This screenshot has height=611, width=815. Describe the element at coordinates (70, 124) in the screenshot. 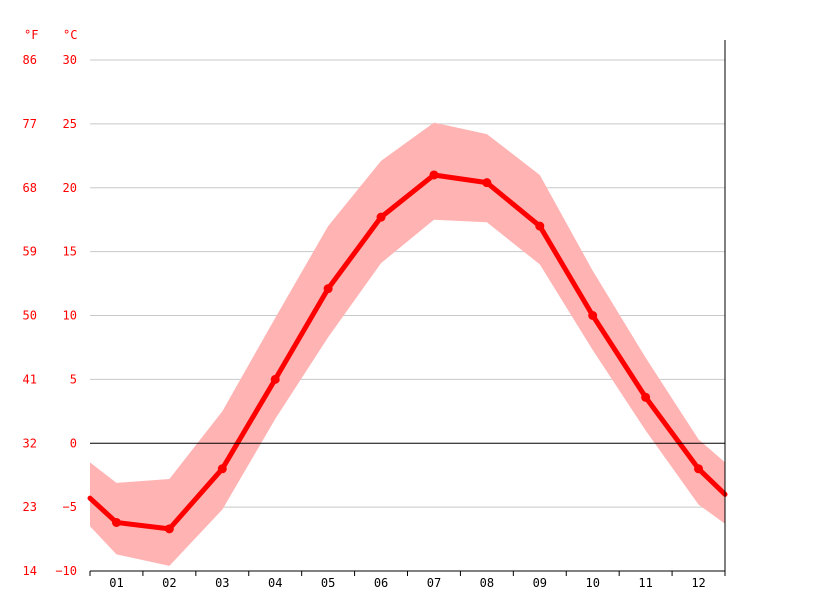

I see `y-tick-label-celsius: 25` at that location.